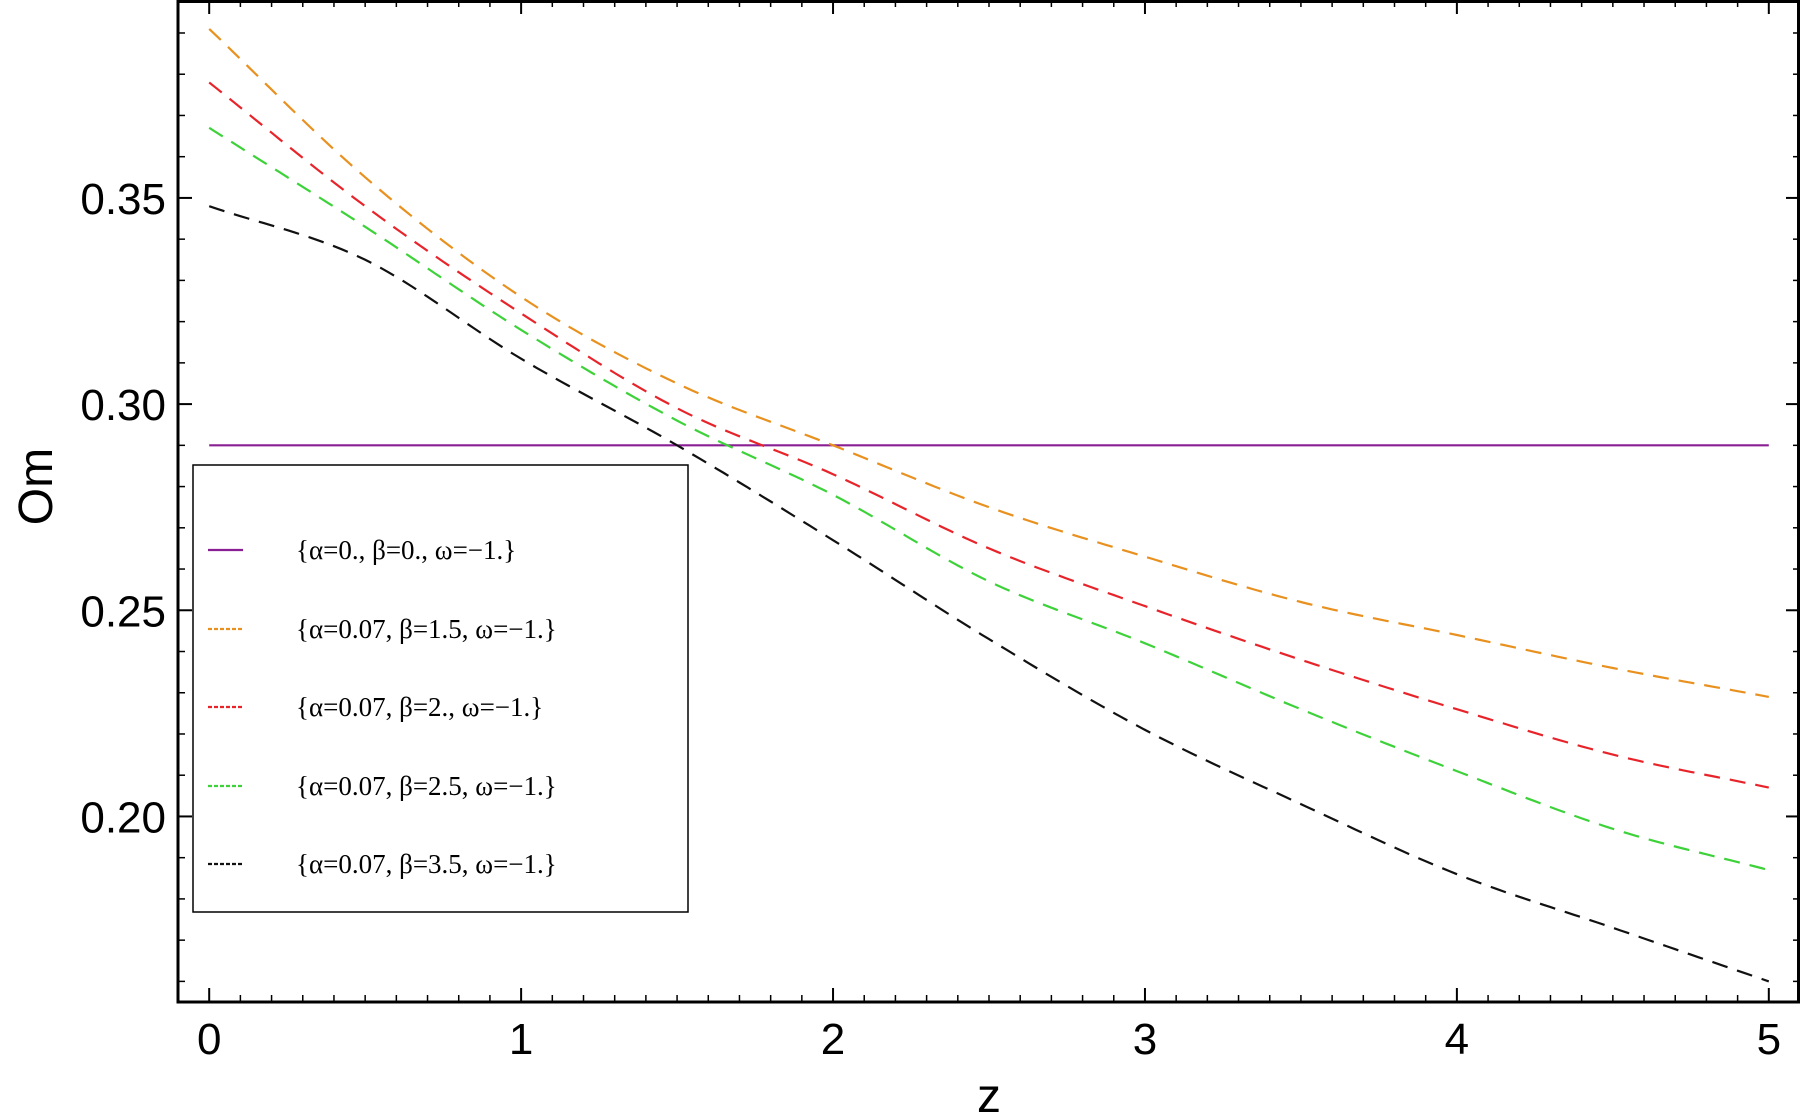 The height and width of the screenshot is (1118, 1800). Describe the element at coordinates (123, 199) in the screenshot. I see `y-tick-label: 0.35` at that location.